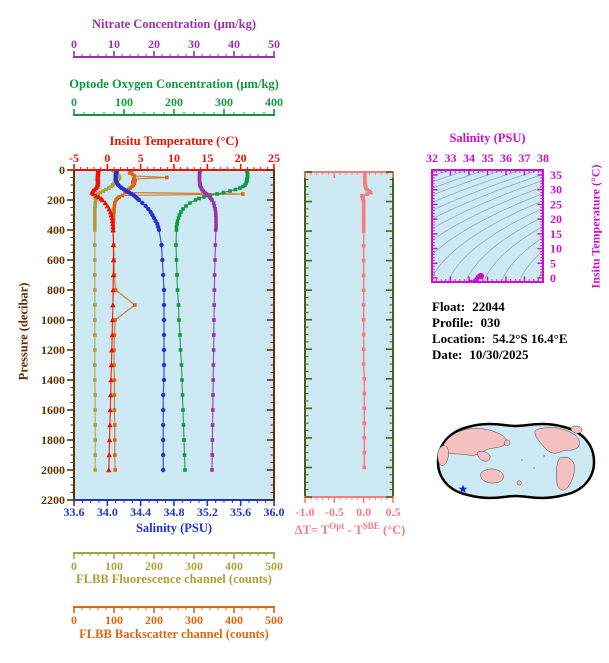  I want to click on svg-text: 34.8, so click(174, 512).